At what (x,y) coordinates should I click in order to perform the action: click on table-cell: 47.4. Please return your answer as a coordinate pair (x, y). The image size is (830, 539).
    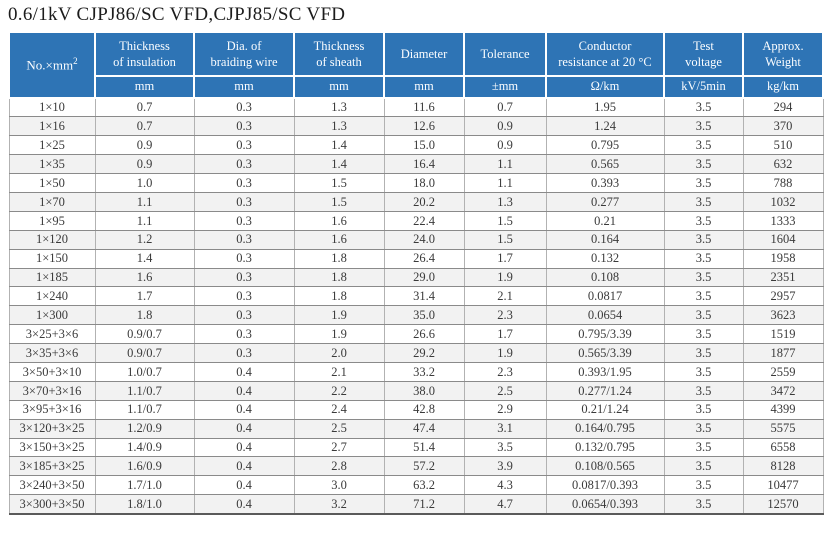
    Looking at the image, I should click on (424, 428).